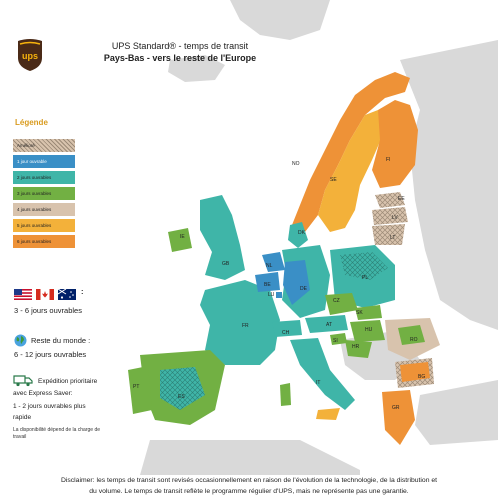 The width and height of the screenshot is (498, 500). I want to click on country-DK, so click(298, 235).